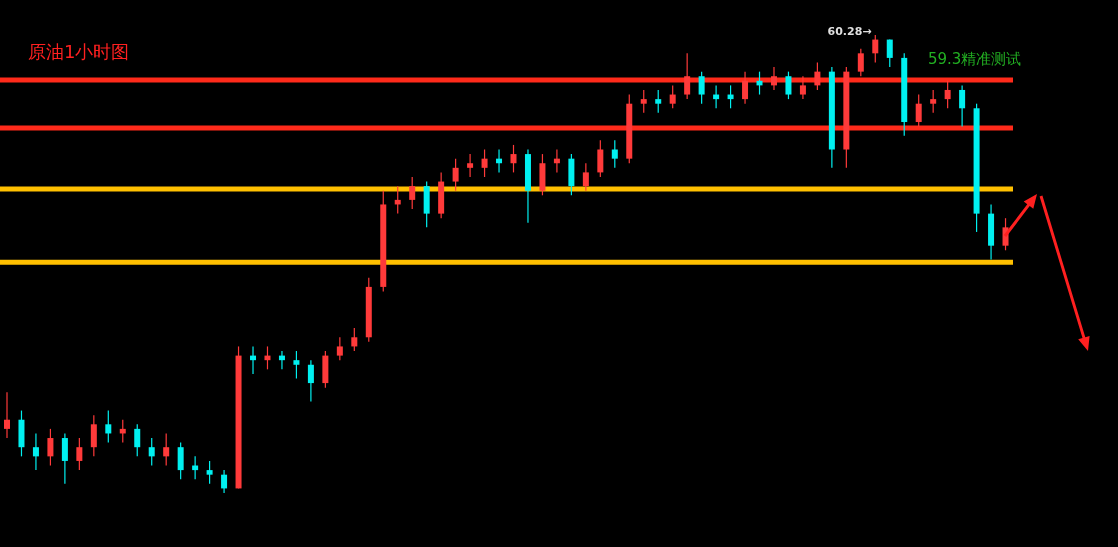 The width and height of the screenshot is (1118, 547). What do you see at coordinates (849, 31) in the screenshot?
I see `annotation: 60.28→` at bounding box center [849, 31].